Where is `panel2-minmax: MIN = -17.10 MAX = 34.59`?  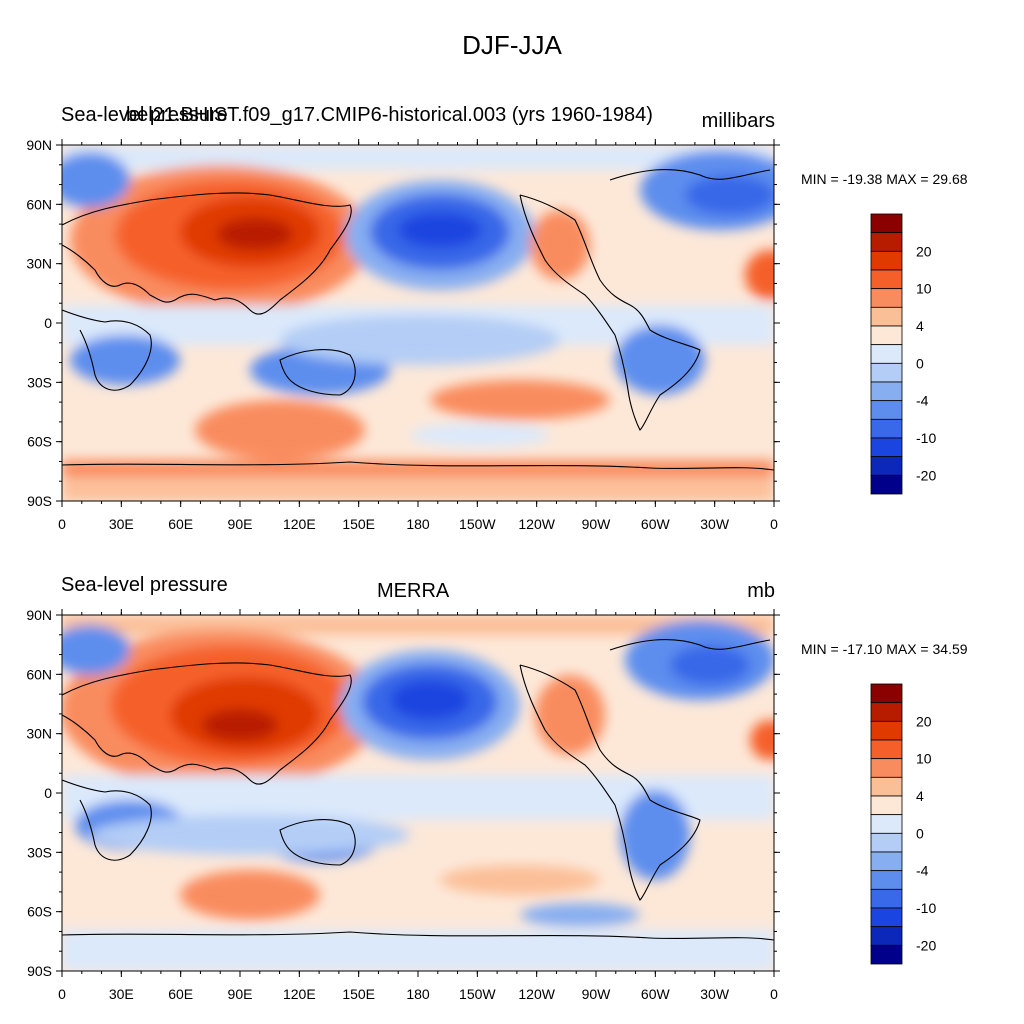
panel2-minmax: MIN = -17.10 MAX = 34.59 is located at coordinates (884, 649).